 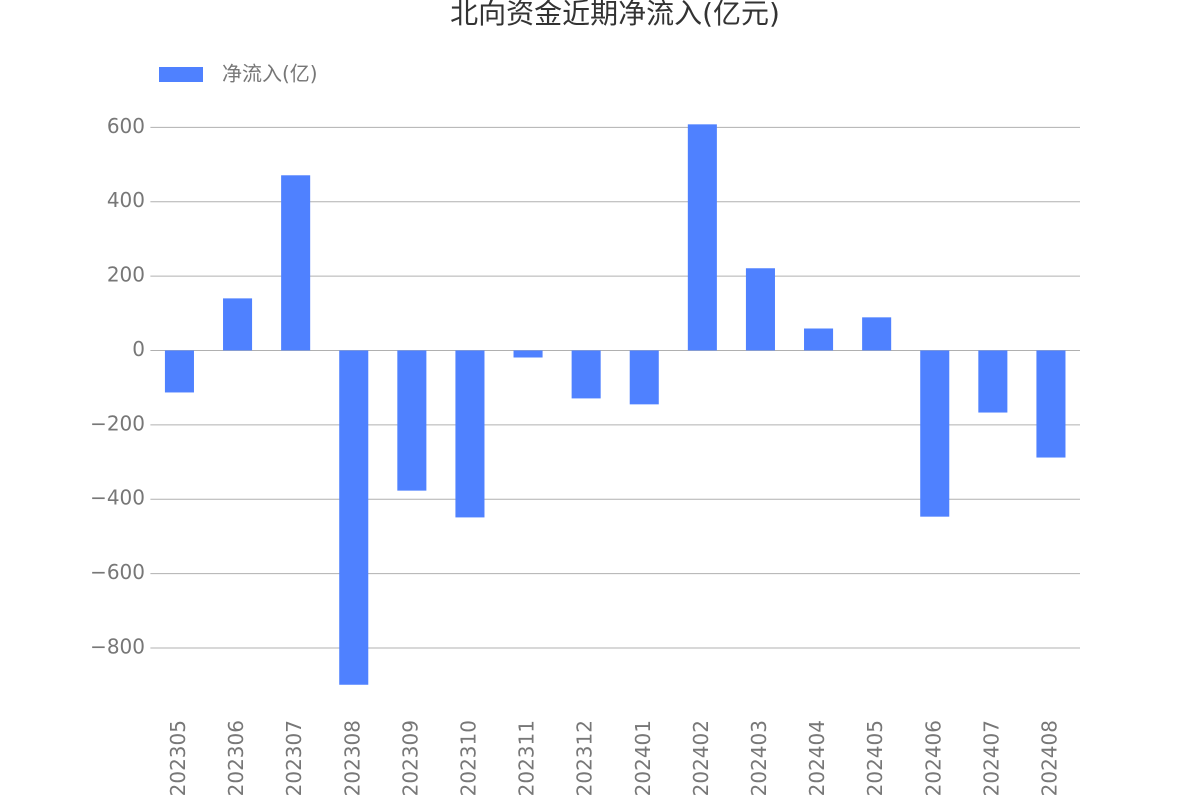 I want to click on legend-label: 净流入(亿), so click(x=270, y=74).